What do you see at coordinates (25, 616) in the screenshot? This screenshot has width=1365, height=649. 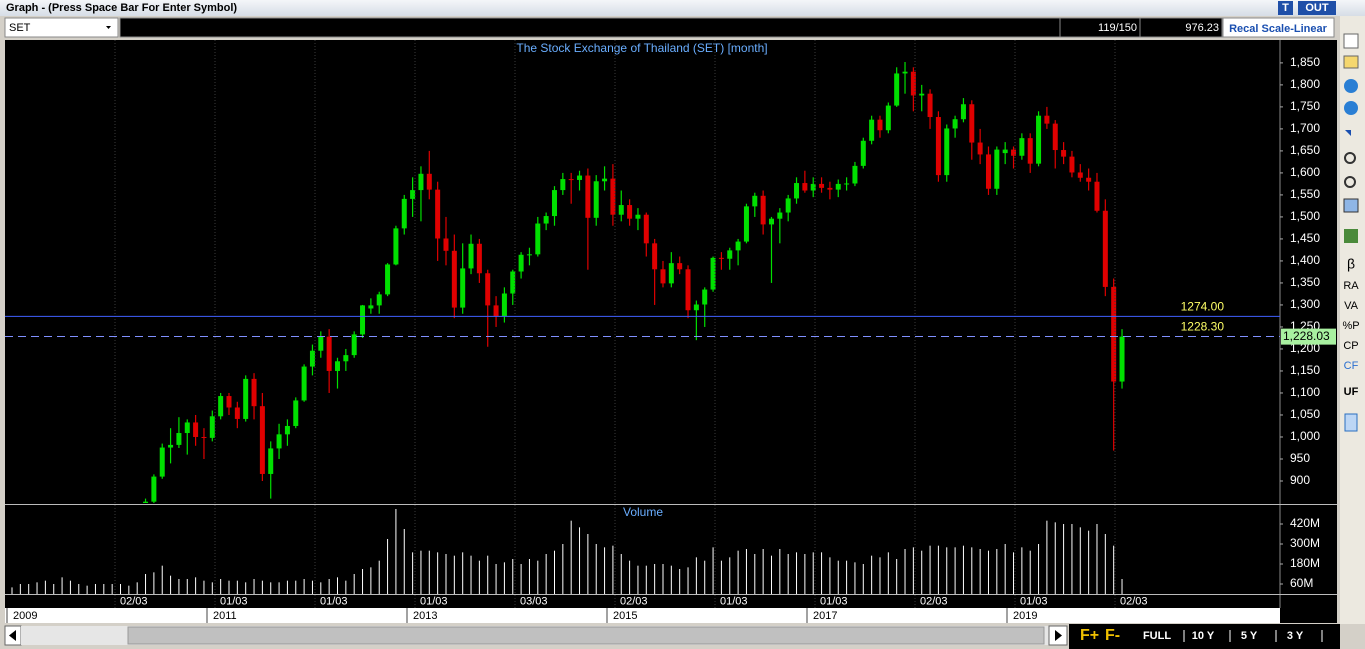 I see `year-label: 2009` at bounding box center [25, 616].